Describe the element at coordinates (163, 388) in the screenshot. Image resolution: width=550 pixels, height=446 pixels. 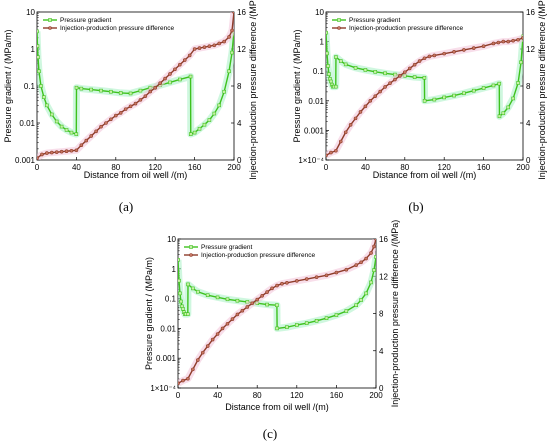
I see `y-tick-label: 1×10⁻⁴` at that location.